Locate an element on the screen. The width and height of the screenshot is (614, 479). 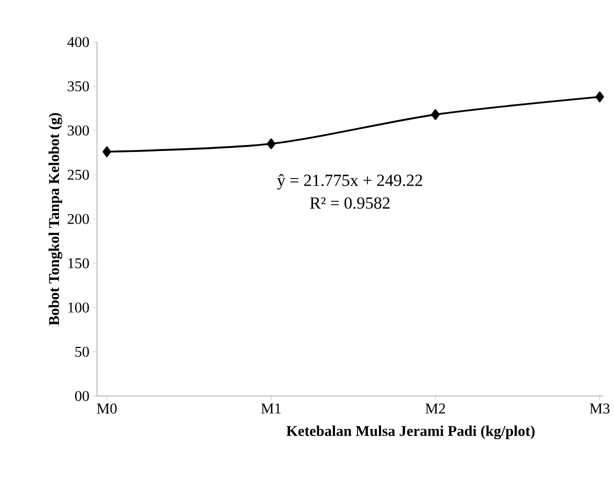
y-tick-label: 150 is located at coordinates (78, 263).